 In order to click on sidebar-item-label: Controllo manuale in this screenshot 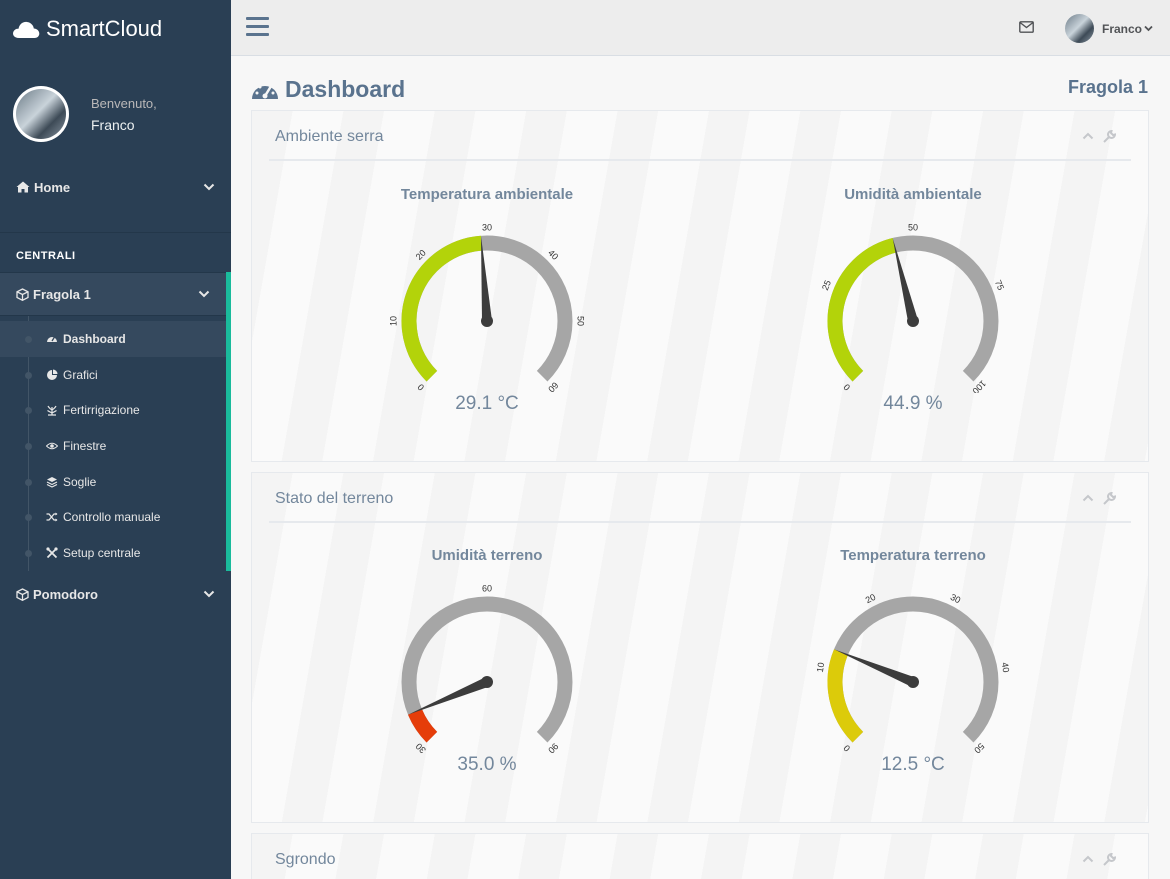, I will do `click(112, 517)`.